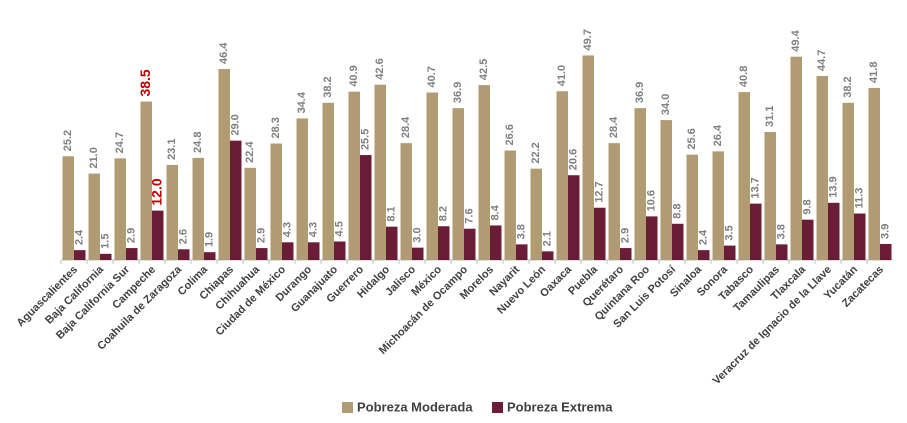  Describe the element at coordinates (600, 191) in the screenshot. I see `value-label: 12.7` at that location.